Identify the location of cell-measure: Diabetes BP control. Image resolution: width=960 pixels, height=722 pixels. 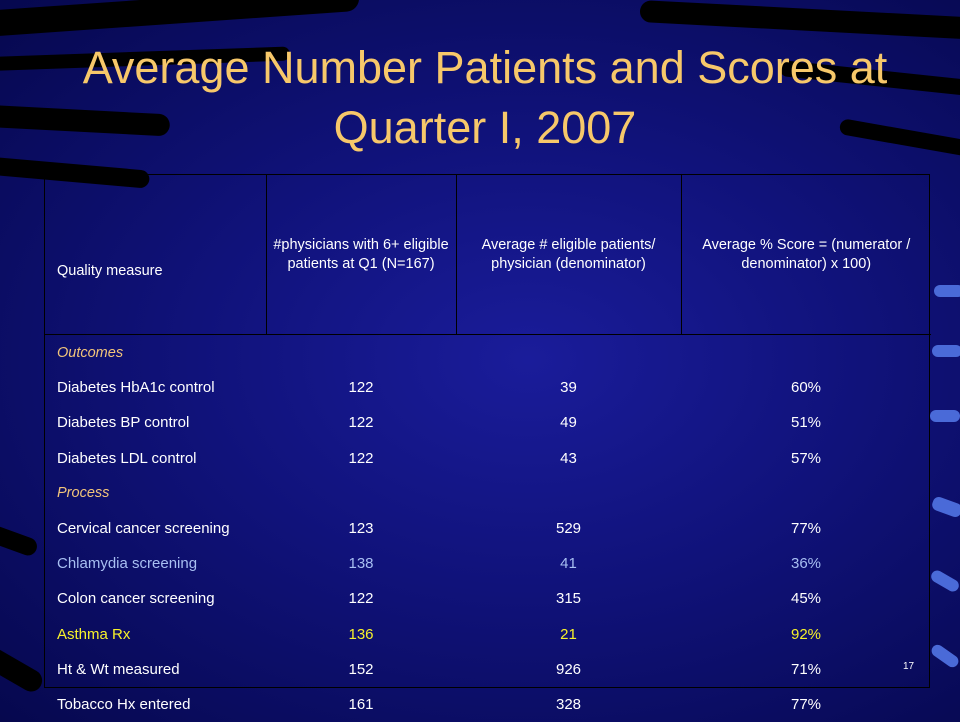
(123, 423).